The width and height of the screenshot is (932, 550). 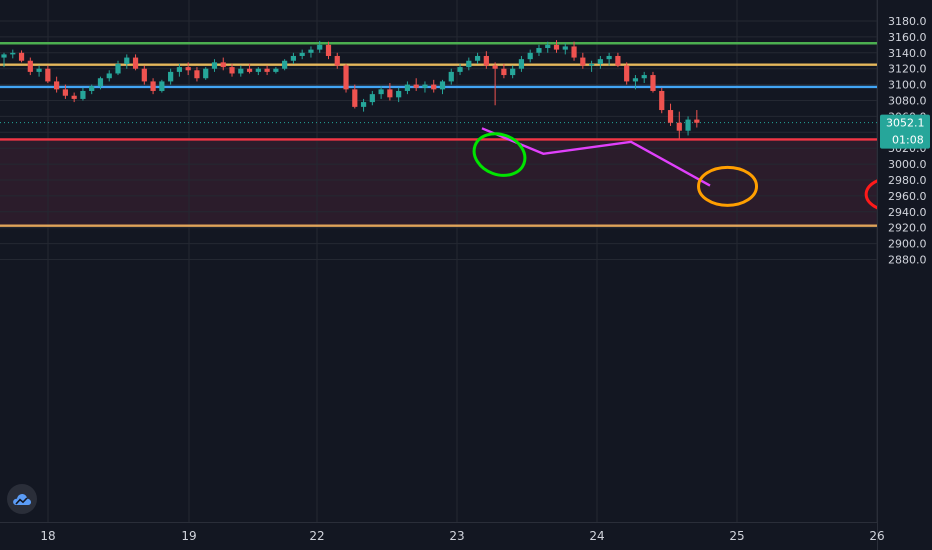 What do you see at coordinates (907, 260) in the screenshot?
I see `y-tick-label: 2880.0` at bounding box center [907, 260].